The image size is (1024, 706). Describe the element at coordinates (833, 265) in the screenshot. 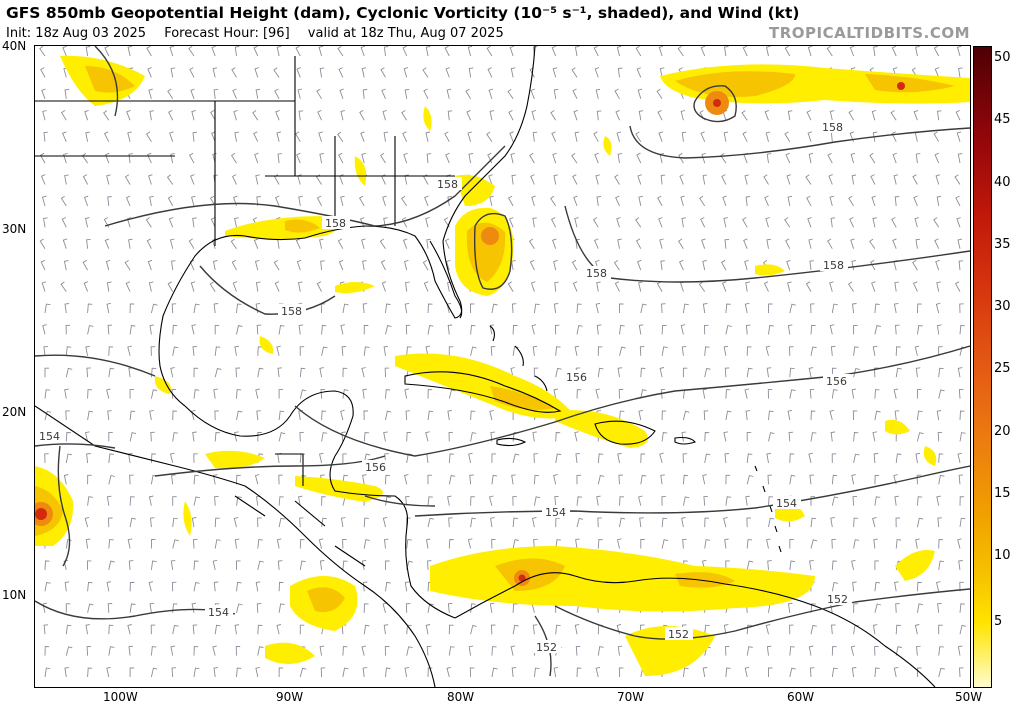

I see `contour-label: 158` at that location.